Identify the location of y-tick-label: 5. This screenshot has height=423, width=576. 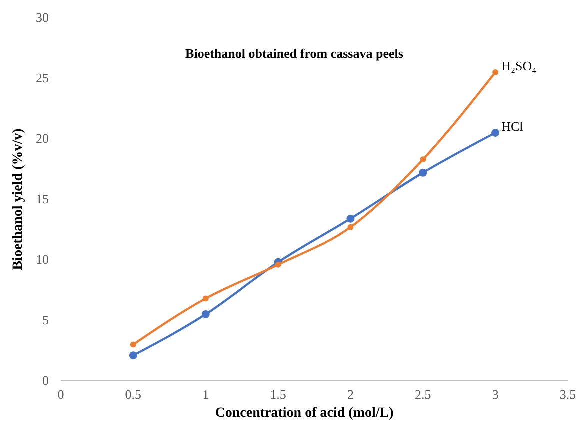
(45, 320).